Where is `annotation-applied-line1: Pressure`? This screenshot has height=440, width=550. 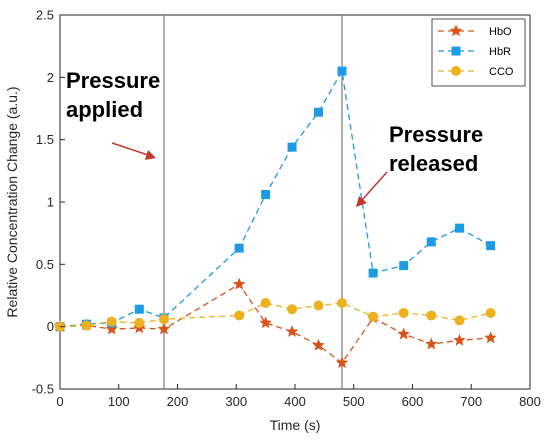
annotation-applied-line1: Pressure is located at coordinates (113, 80).